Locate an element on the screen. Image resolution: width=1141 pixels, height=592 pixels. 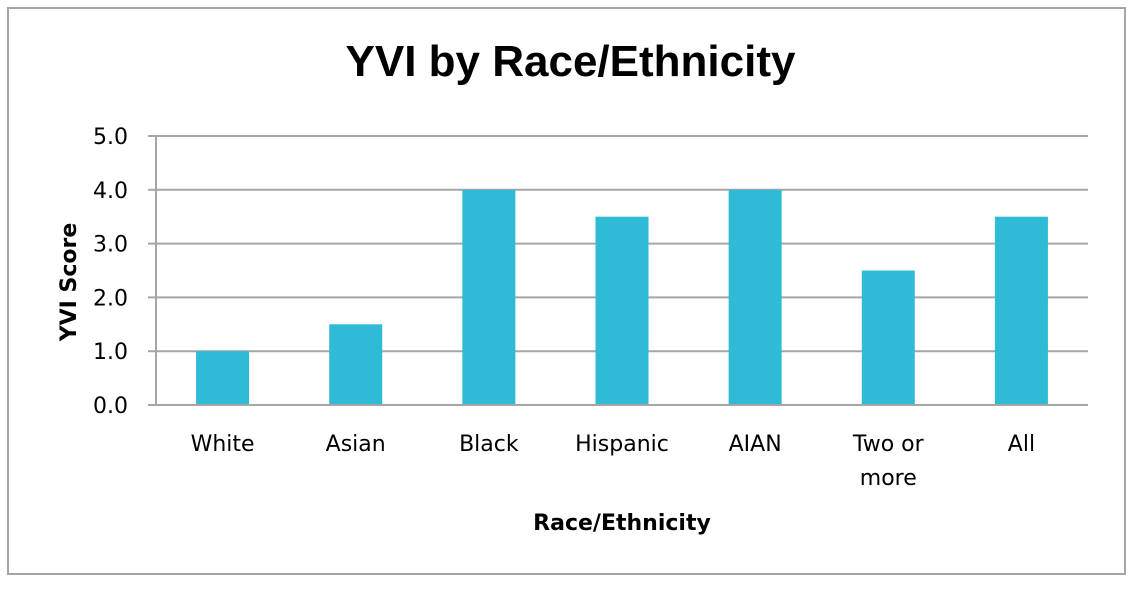
chart-title: YVI by Race/Ethnicity is located at coordinates (570, 61).